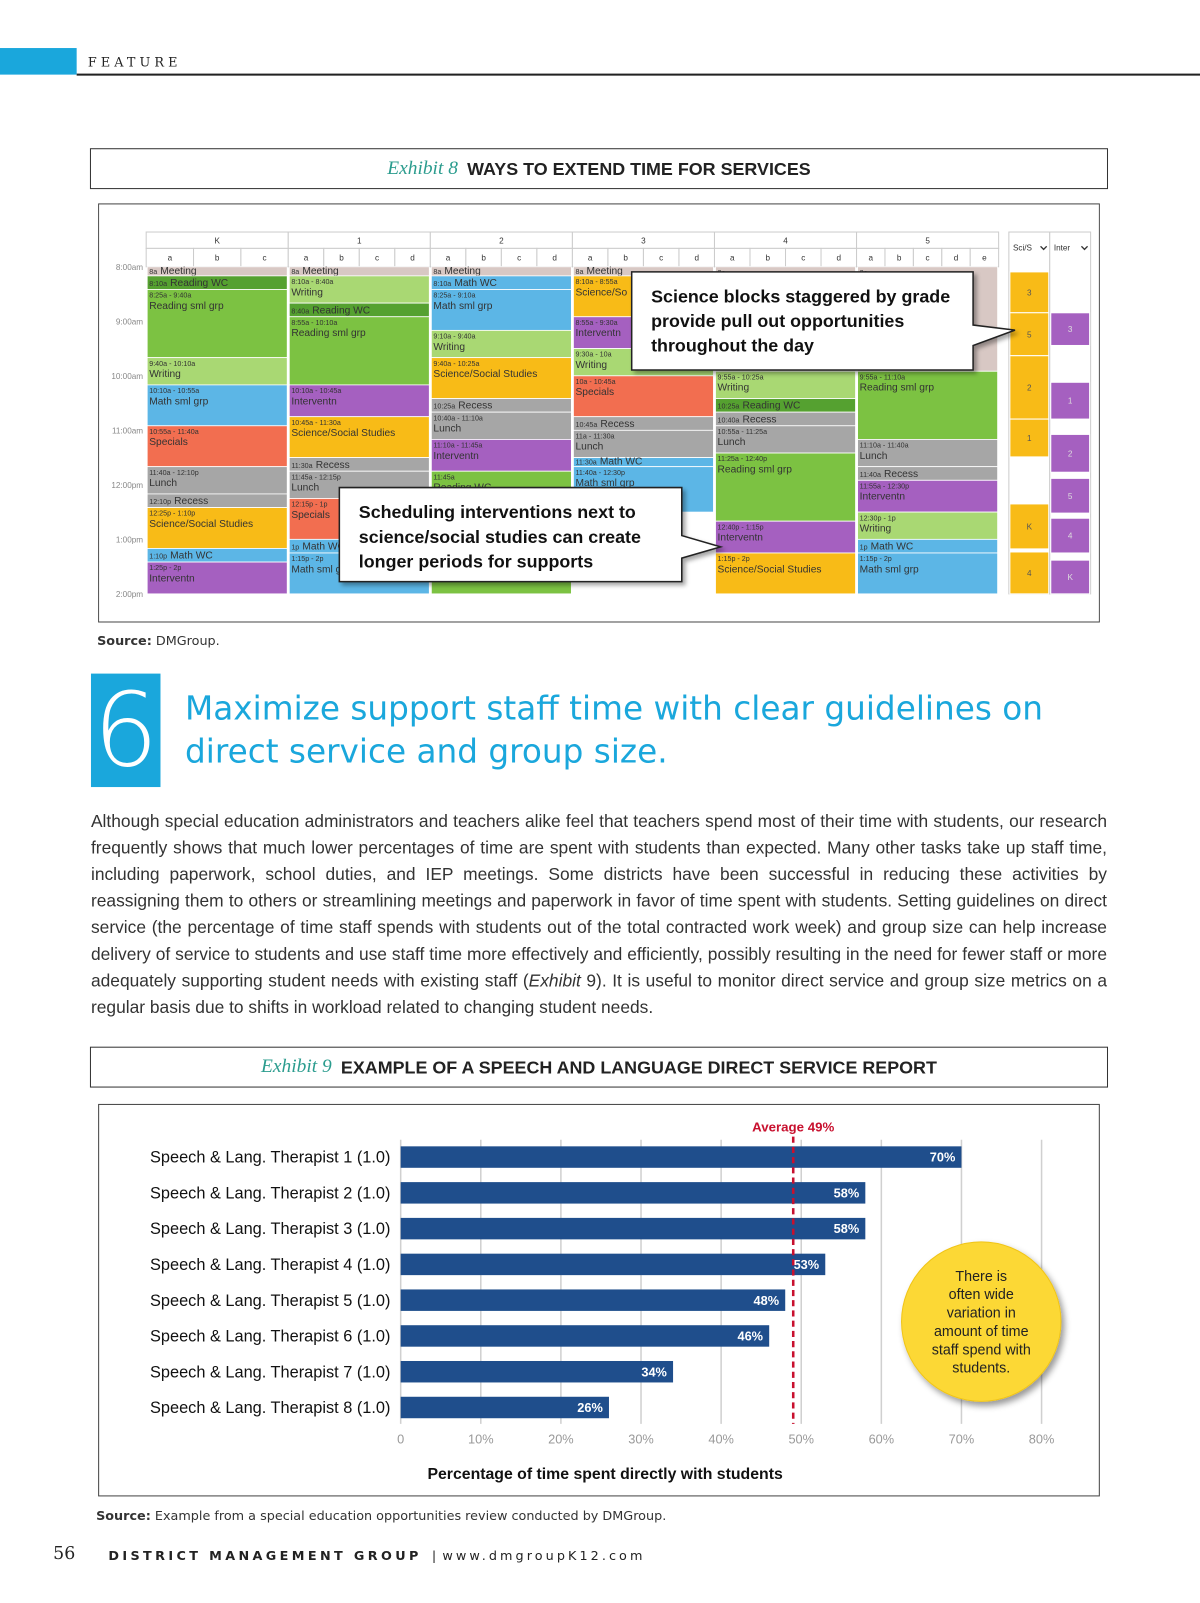  I want to click on category-label: Speech & Lang. Therapist 8 (1.0), so click(270, 1408).